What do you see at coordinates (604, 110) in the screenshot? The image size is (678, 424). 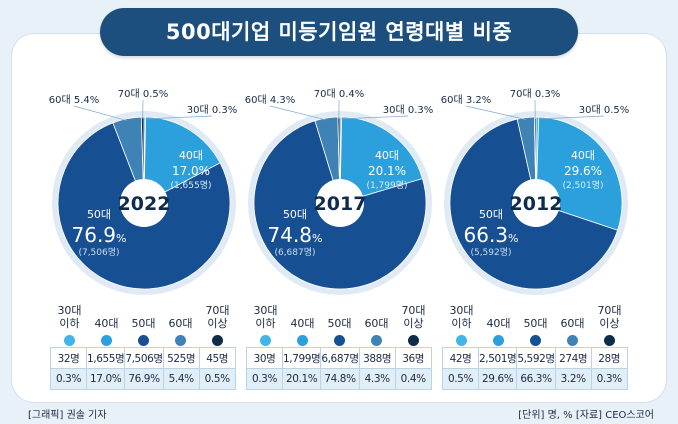 I see `callout-30대: 30대 0.5%` at bounding box center [604, 110].